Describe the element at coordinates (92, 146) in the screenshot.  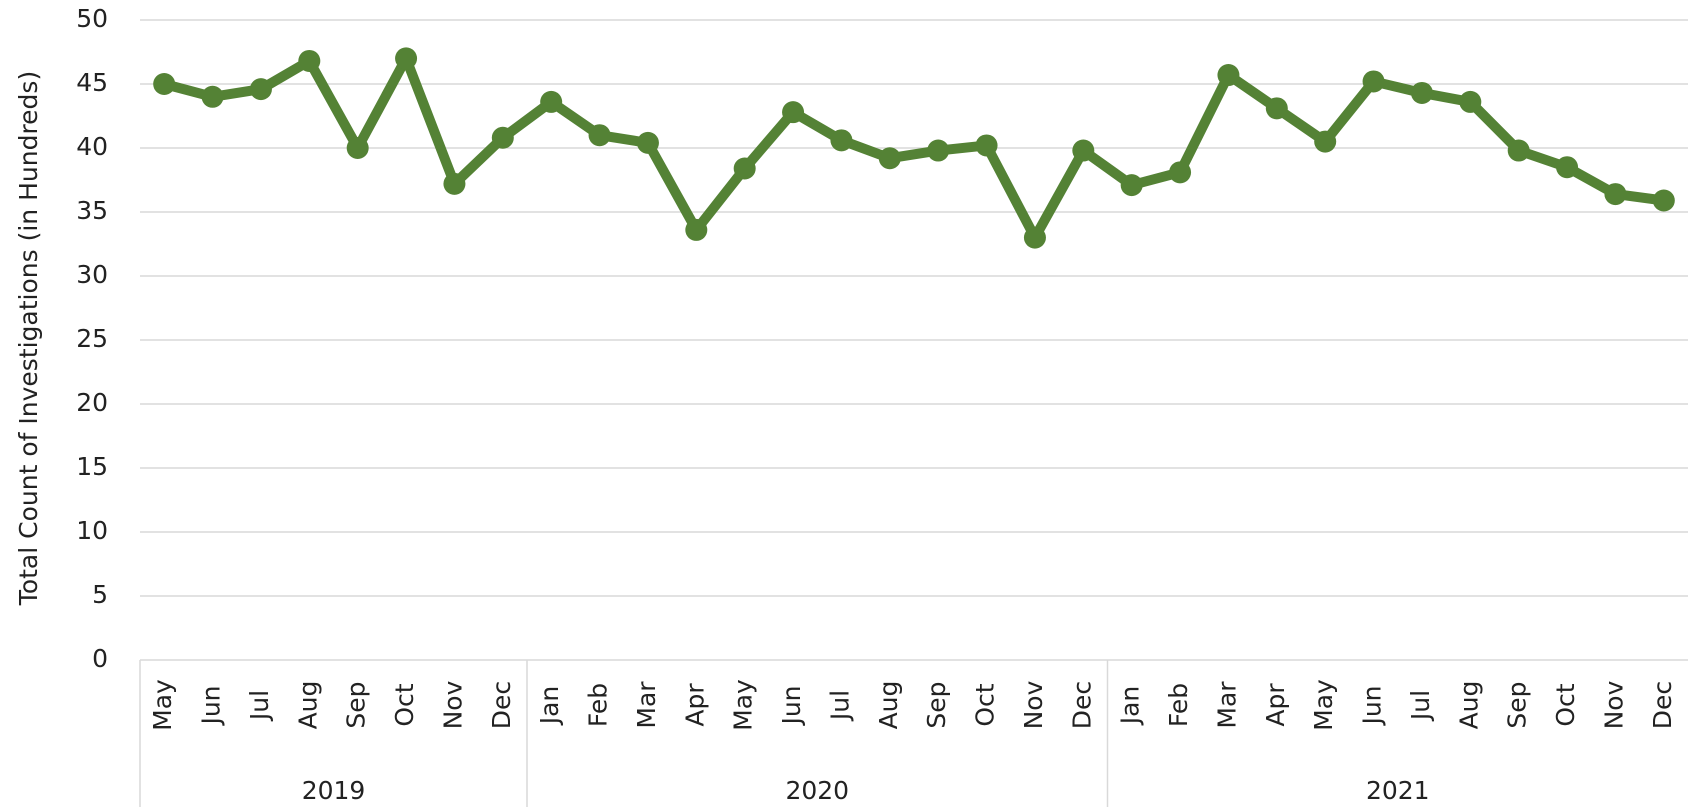
I see `y-tick-label: 40` at that location.